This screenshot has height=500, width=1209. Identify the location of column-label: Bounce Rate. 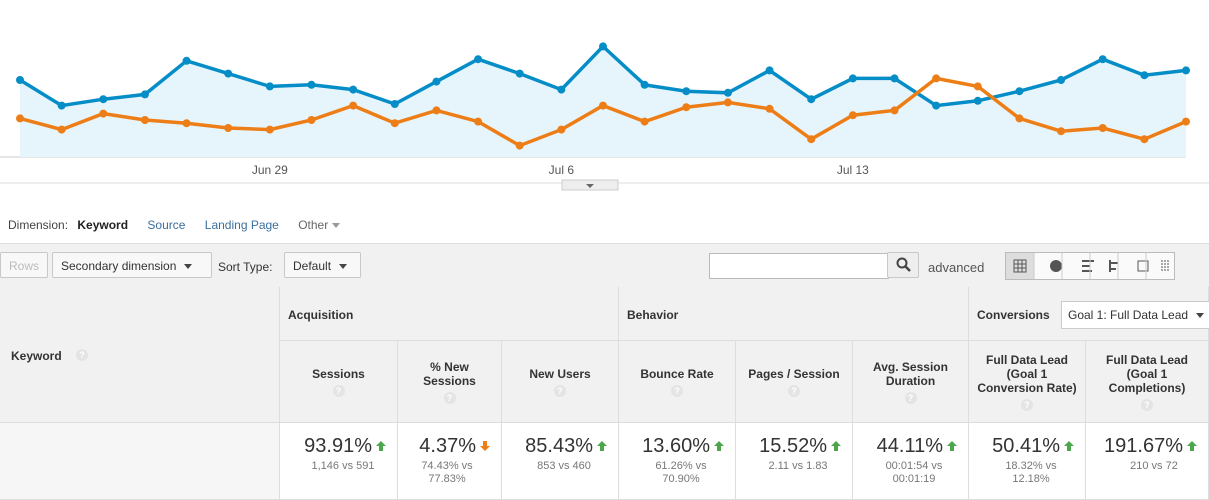
(677, 373).